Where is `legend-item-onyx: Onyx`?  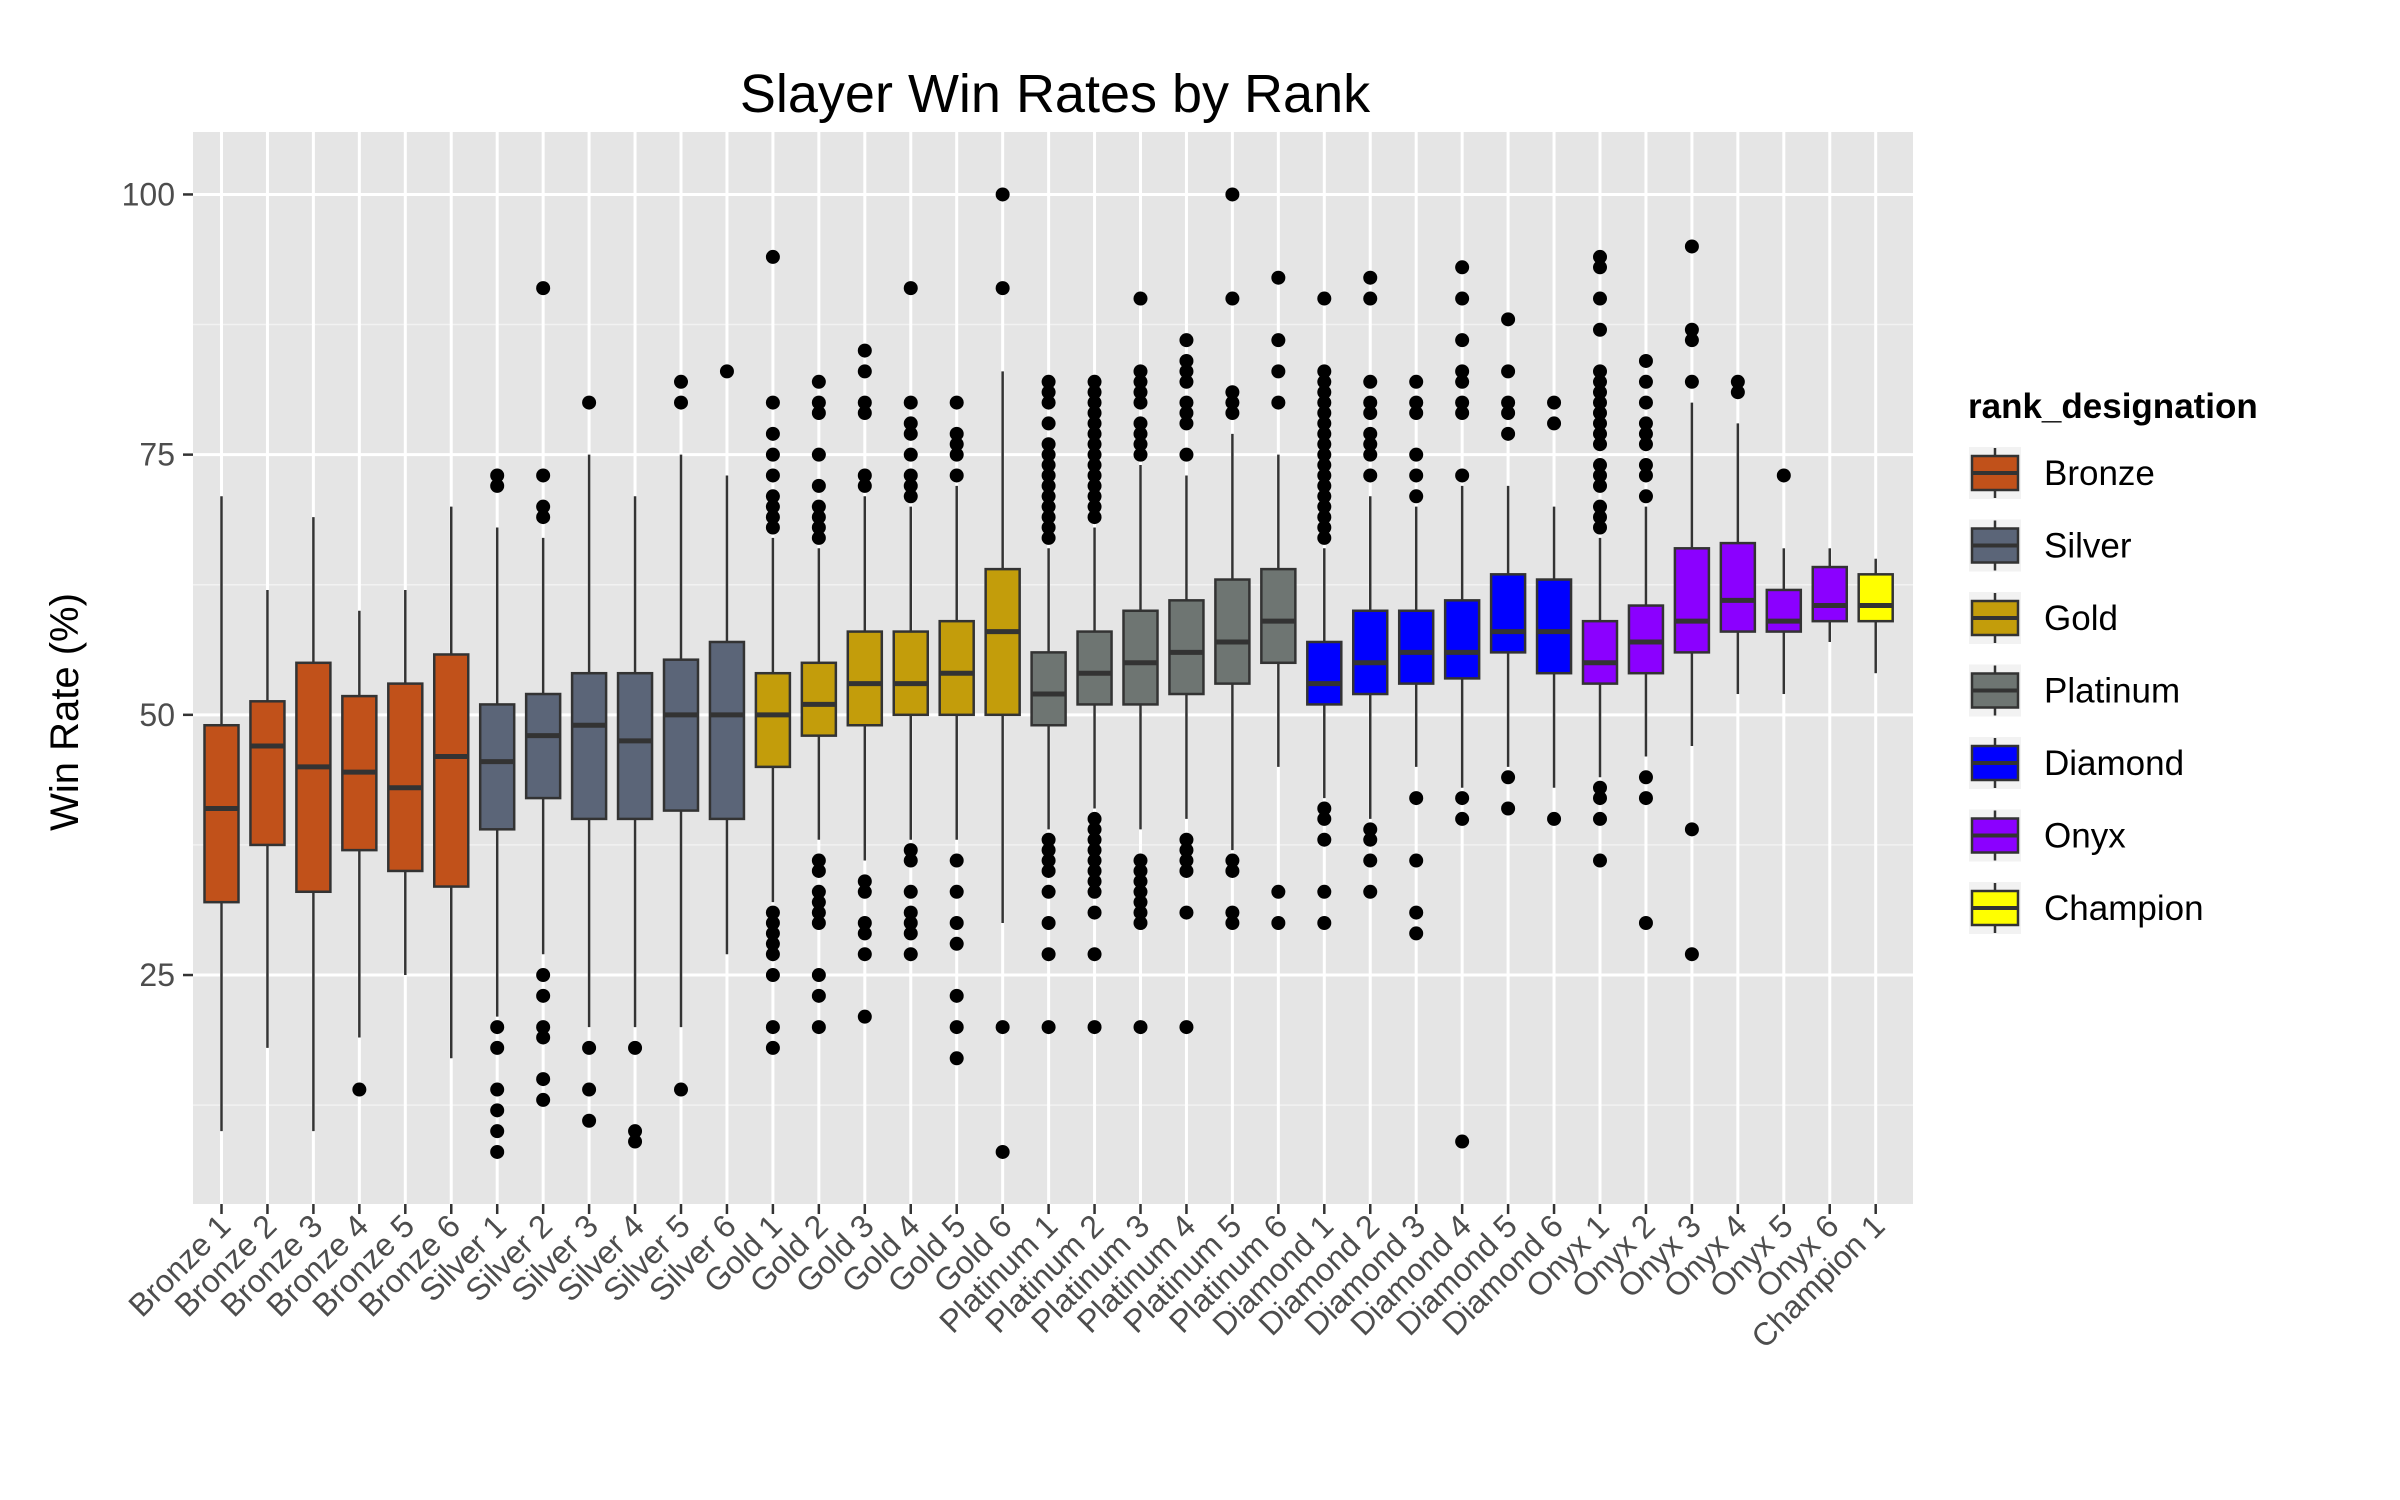 legend-item-onyx: Onyx is located at coordinates (2046, 835).